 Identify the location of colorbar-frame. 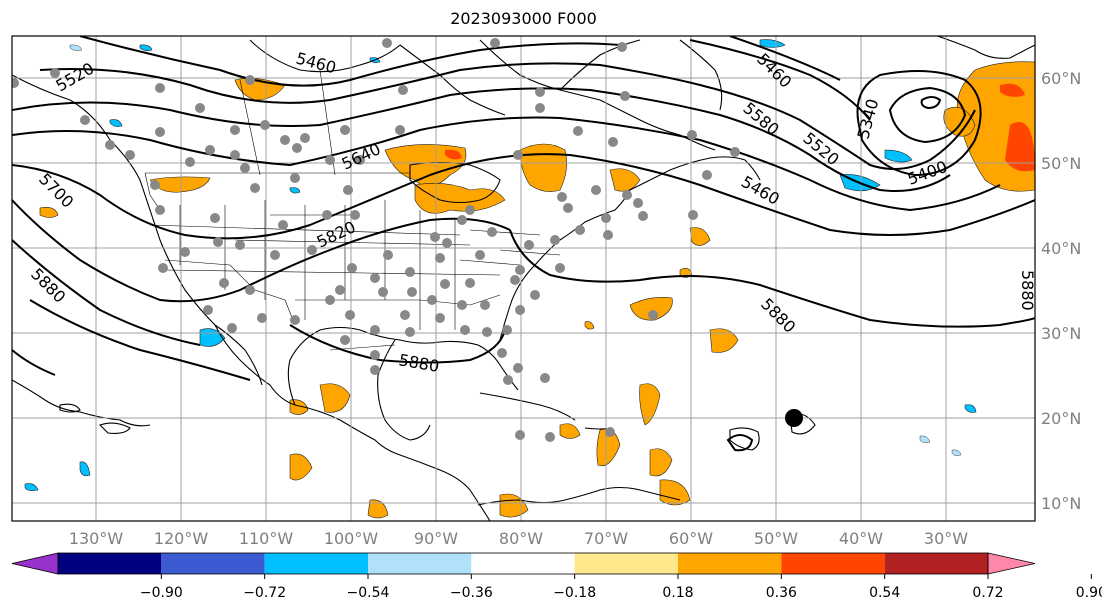
(523, 563).